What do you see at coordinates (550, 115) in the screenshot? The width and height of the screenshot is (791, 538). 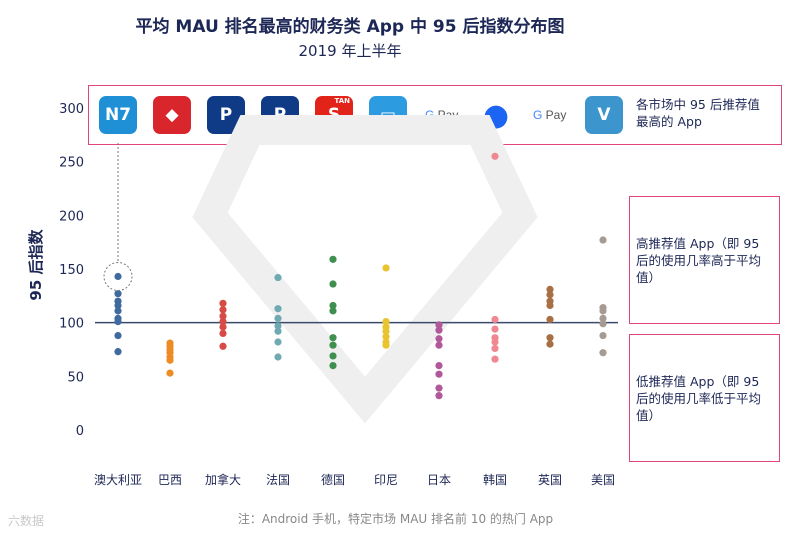 I see `gpay-icon-uk: G Pay` at bounding box center [550, 115].